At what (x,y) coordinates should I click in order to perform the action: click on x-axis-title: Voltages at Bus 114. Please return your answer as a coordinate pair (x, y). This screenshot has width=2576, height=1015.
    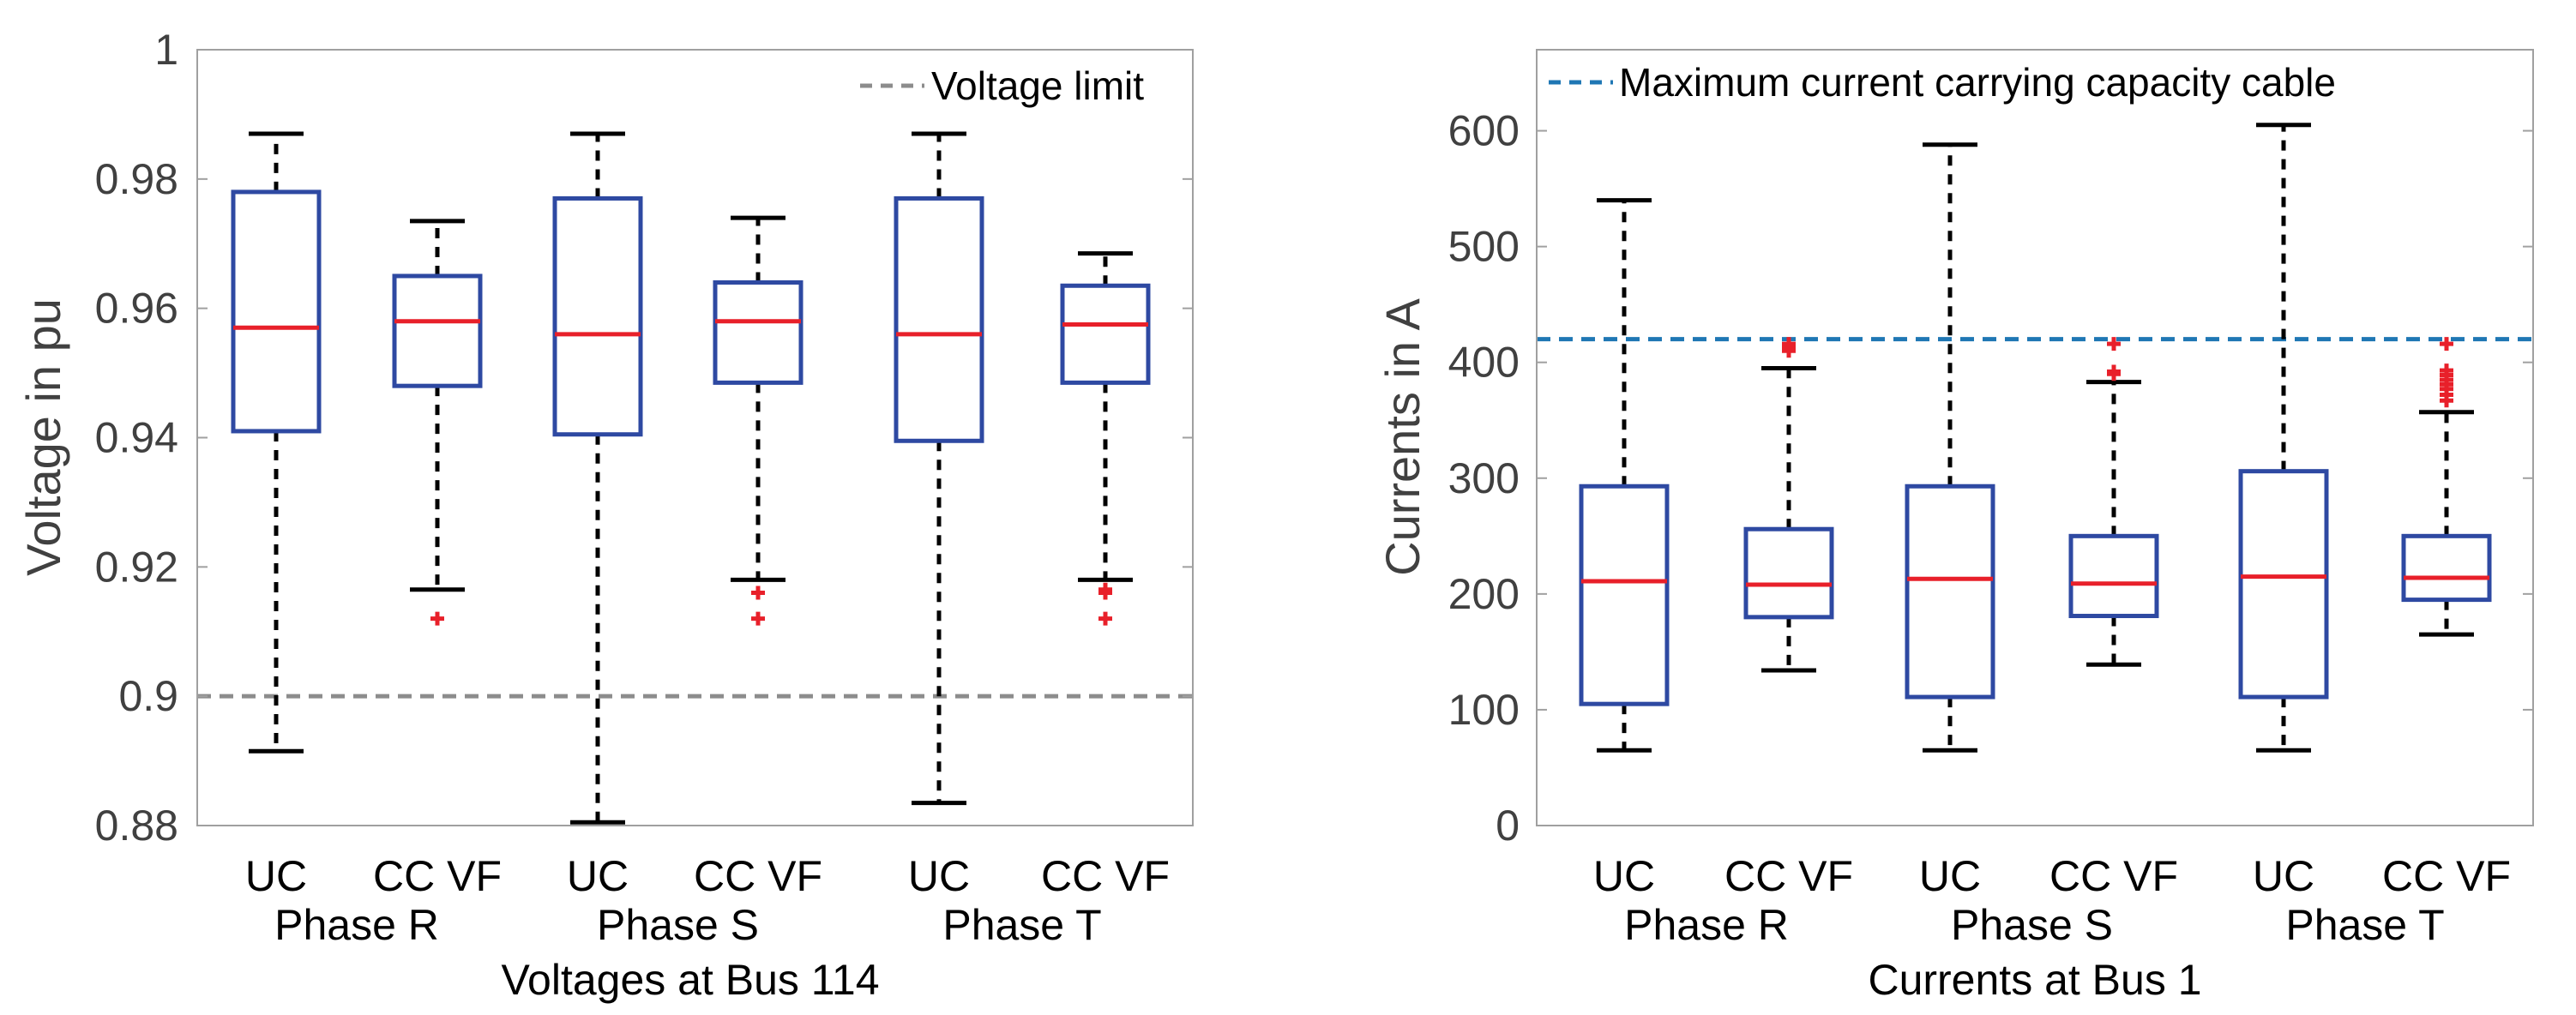
    Looking at the image, I should click on (690, 980).